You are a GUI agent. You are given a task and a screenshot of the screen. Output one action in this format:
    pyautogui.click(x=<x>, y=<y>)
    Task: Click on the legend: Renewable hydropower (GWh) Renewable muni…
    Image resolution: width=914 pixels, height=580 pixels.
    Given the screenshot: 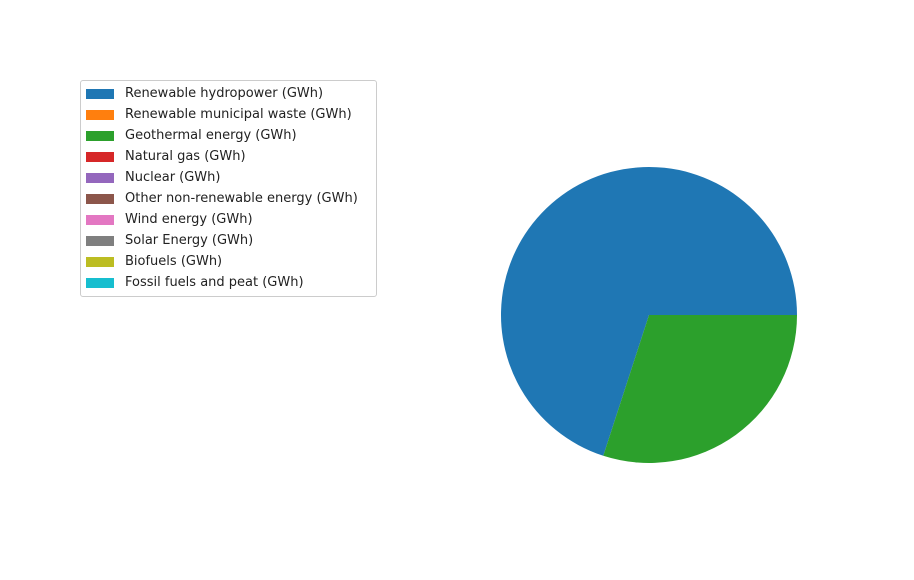 What is the action you would take?
    pyautogui.click(x=228, y=188)
    